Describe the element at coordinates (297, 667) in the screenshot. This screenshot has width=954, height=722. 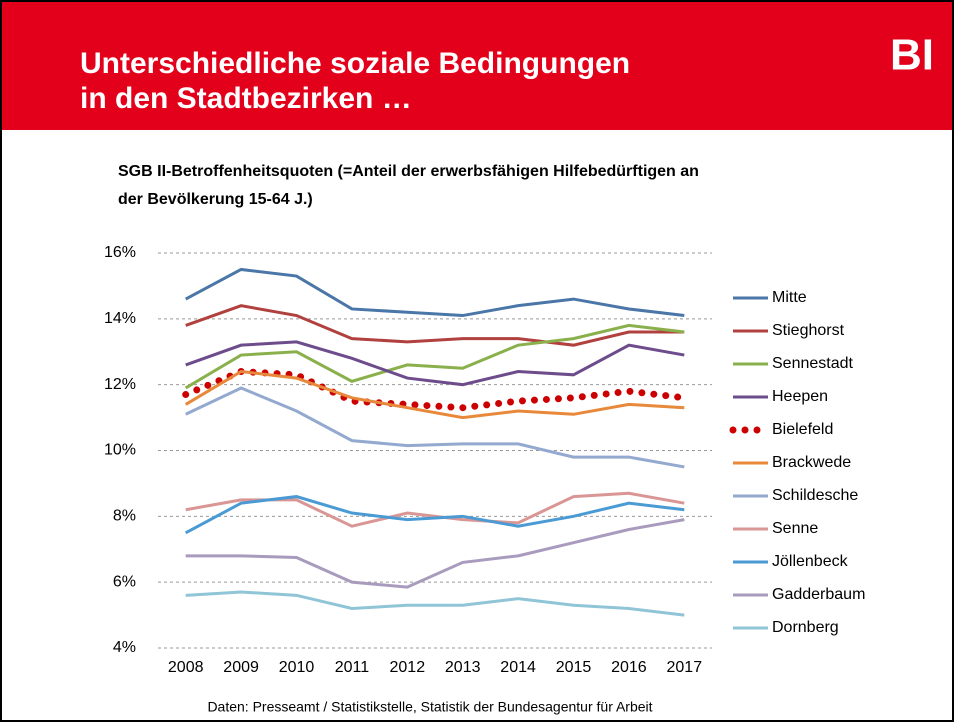
I see `x-tick-label: 2010` at that location.